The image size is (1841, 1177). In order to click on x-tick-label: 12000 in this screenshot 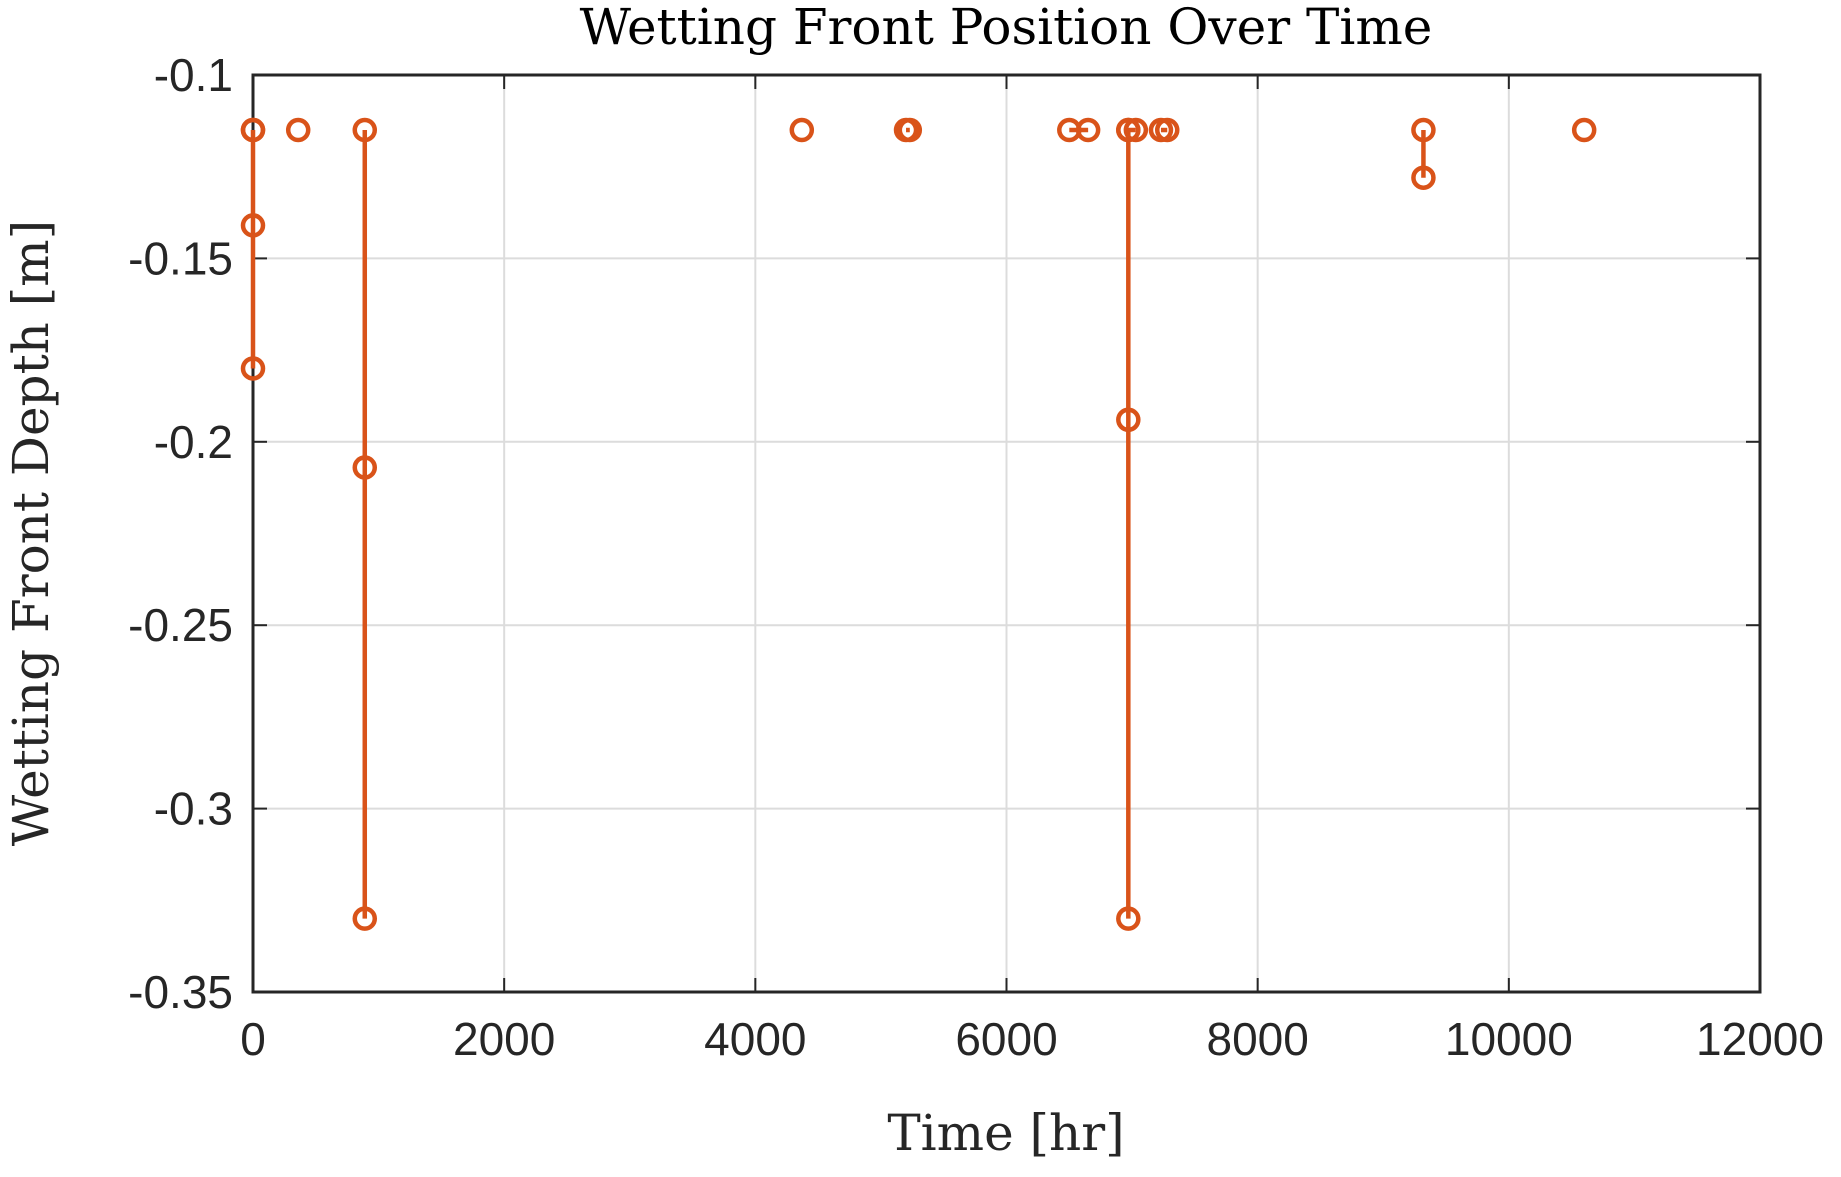, I will do `click(1760, 1039)`.